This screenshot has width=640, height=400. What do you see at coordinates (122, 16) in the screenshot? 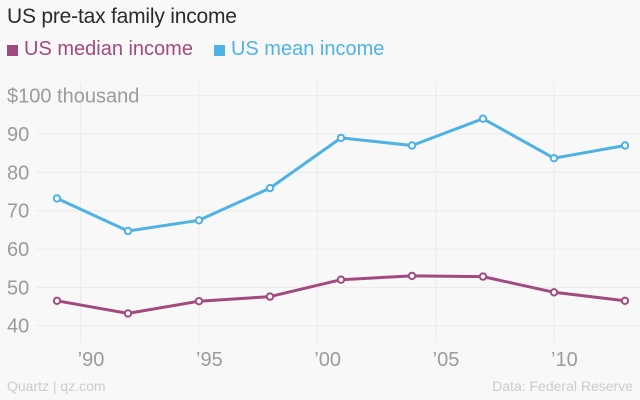
I see `chart-title: US pre-tax family income` at bounding box center [122, 16].